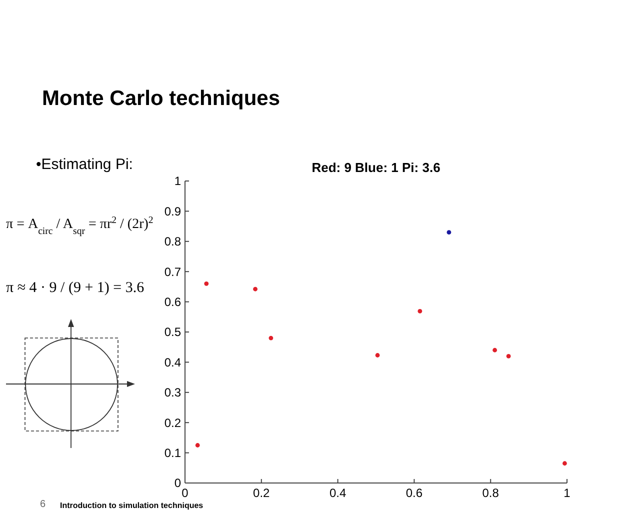  What do you see at coordinates (132, 505) in the screenshot?
I see `text: Introduction to simulation techniques` at bounding box center [132, 505].